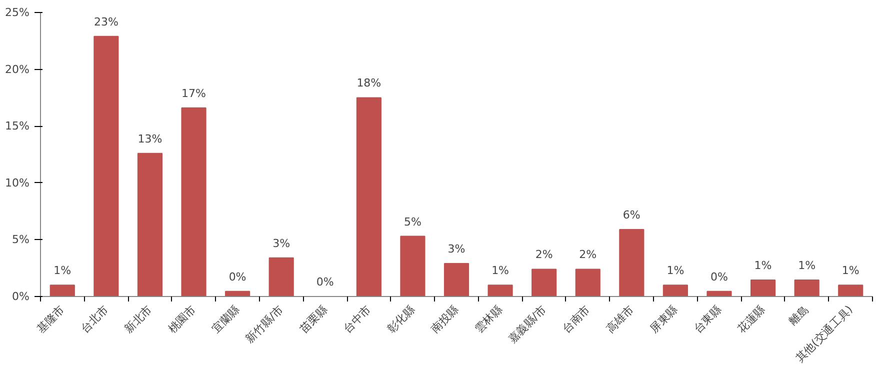 The width and height of the screenshot is (883, 374). Describe the element at coordinates (194, 93) in the screenshot. I see `data-label: 17%` at that location.